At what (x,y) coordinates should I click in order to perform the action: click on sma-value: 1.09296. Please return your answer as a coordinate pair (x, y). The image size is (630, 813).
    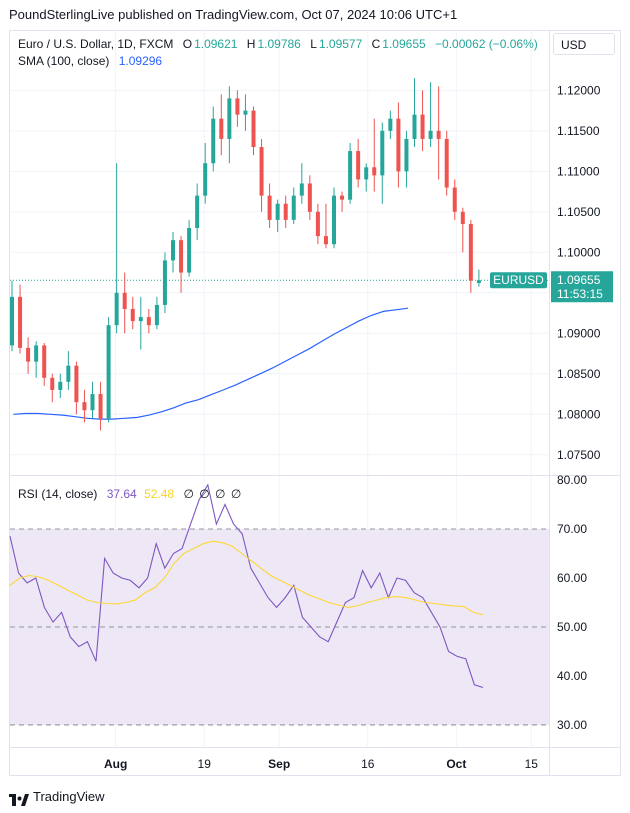
    Looking at the image, I should click on (140, 61).